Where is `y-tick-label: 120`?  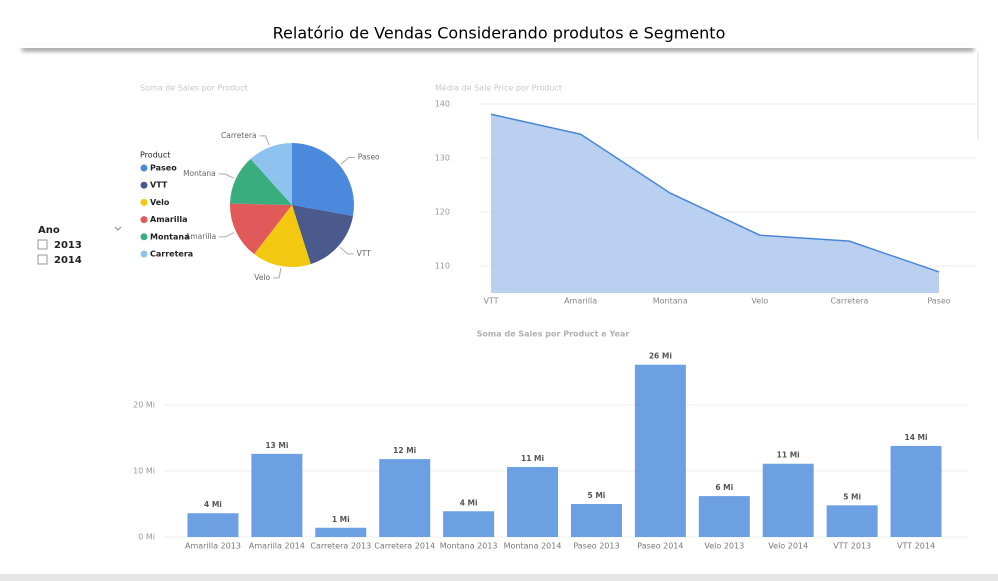 y-tick-label: 120 is located at coordinates (442, 212).